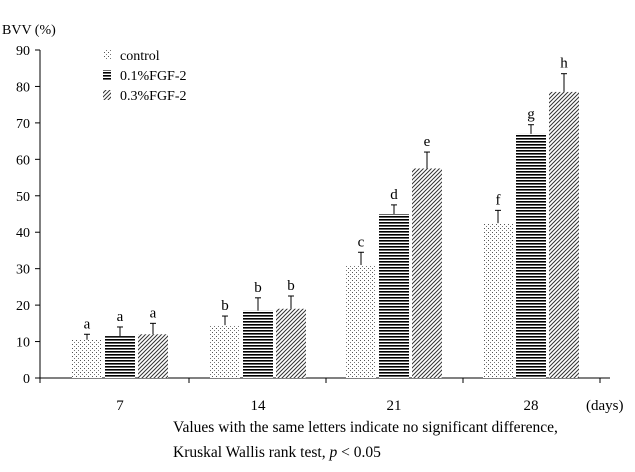  What do you see at coordinates (120, 406) in the screenshot?
I see `x-tick-label: 7` at bounding box center [120, 406].